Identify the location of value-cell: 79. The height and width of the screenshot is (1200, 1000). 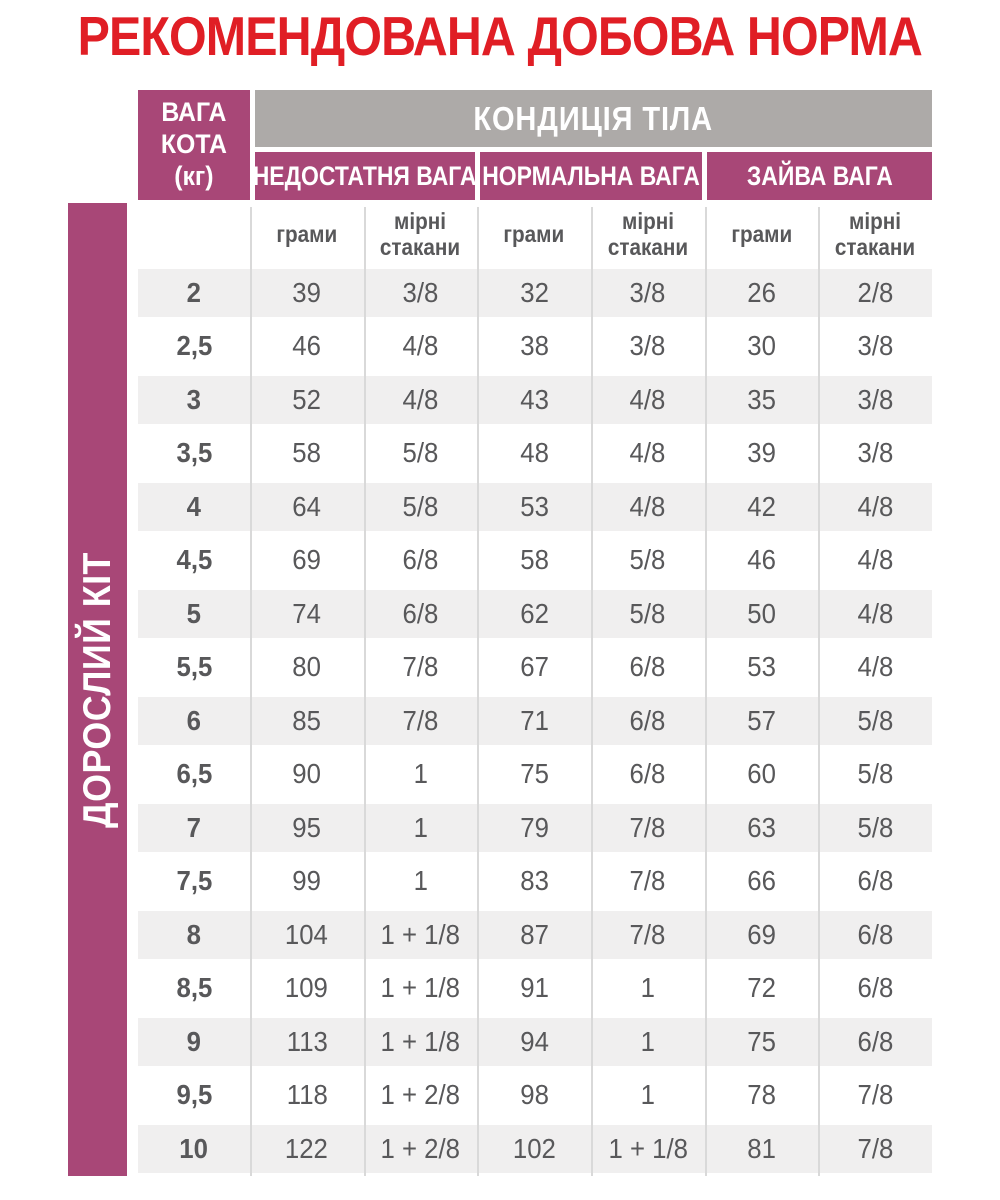
(534, 827).